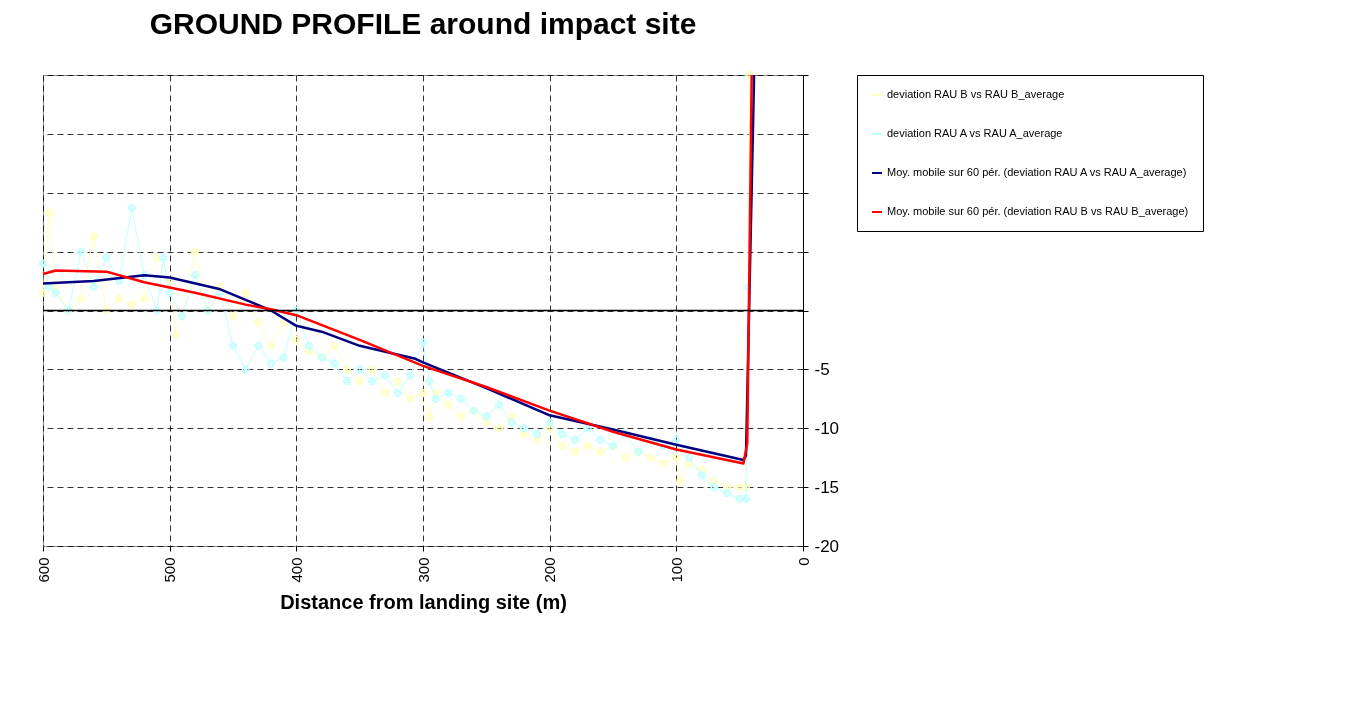  What do you see at coordinates (827, 546) in the screenshot?
I see `y-tick-label: -20` at bounding box center [827, 546].